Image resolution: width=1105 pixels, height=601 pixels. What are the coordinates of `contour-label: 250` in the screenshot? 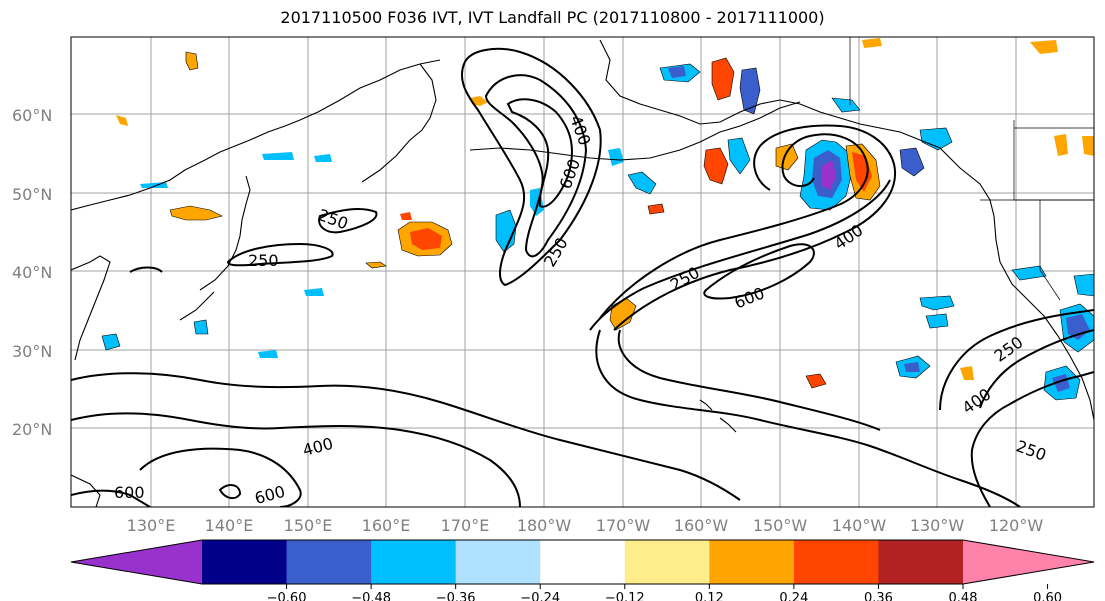 It's located at (263, 260).